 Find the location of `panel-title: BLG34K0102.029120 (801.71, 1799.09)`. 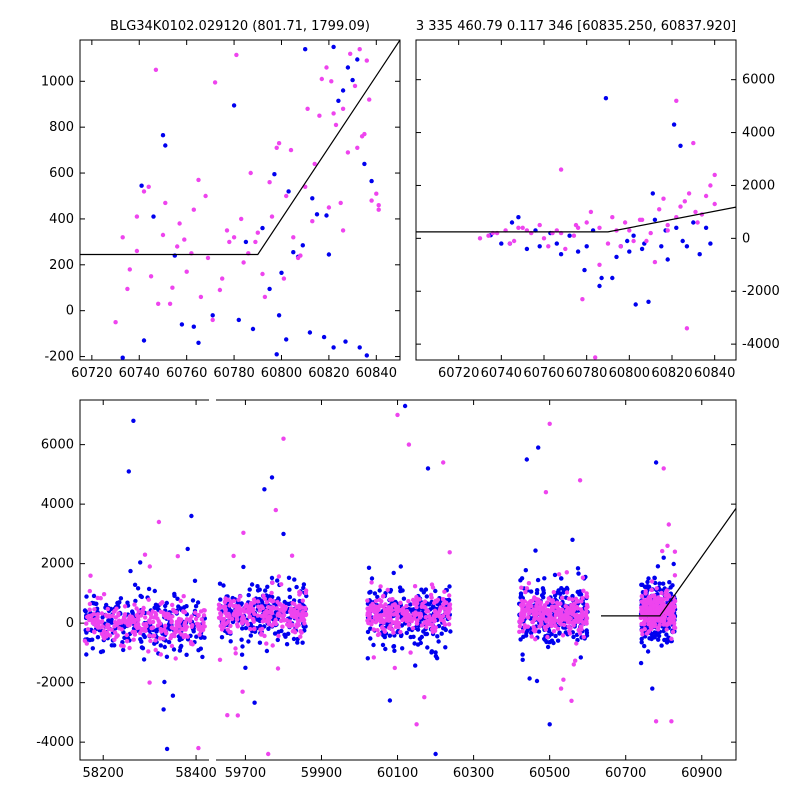

panel-title: BLG34K0102.029120 (801.71, 1799.09) is located at coordinates (240, 26).